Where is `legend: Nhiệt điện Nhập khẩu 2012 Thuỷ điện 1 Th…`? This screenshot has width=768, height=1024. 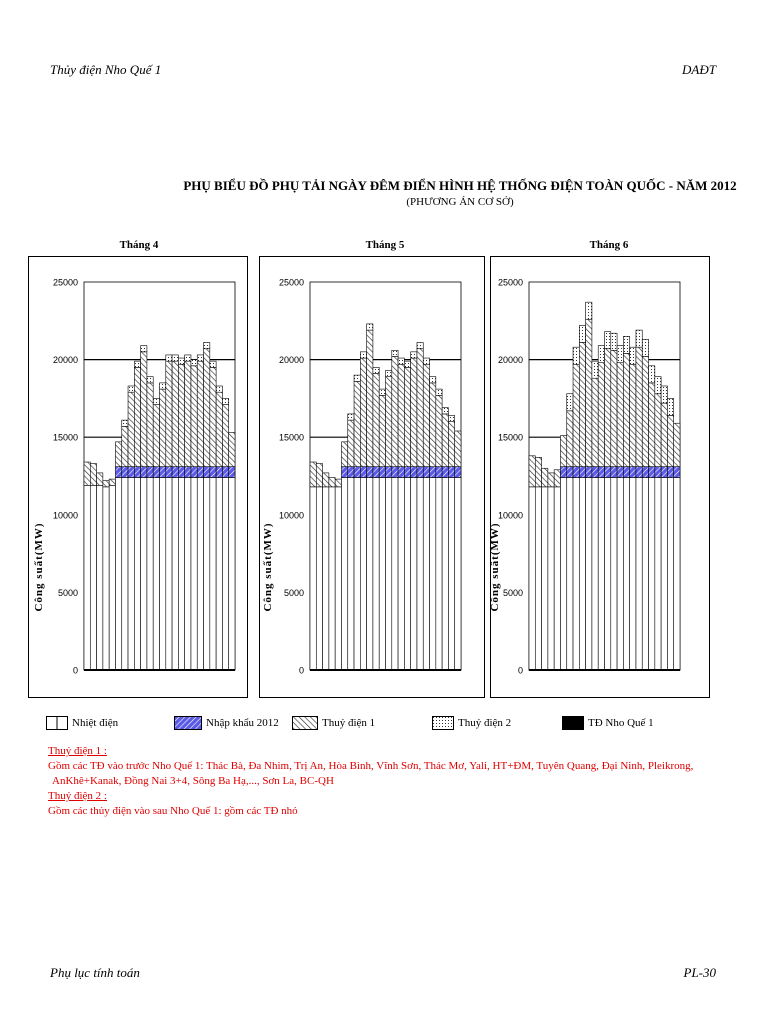 legend: Nhiệt điện Nhập khẩu 2012 Thuỷ điện 1 Th… is located at coordinates (386, 727).